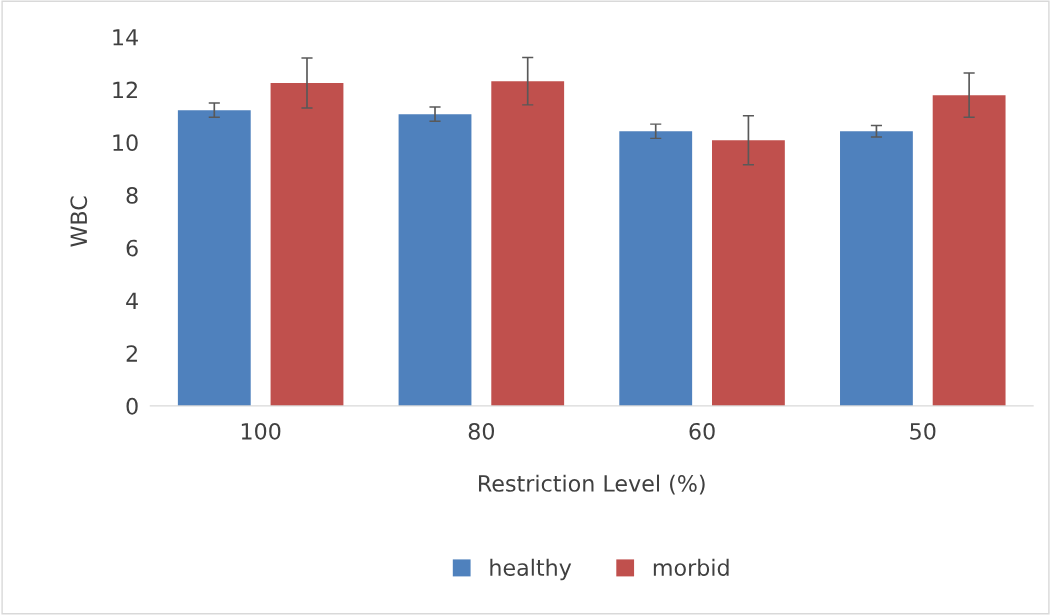 The height and width of the screenshot is (615, 1051). I want to click on x-tick-label: 80, so click(481, 431).